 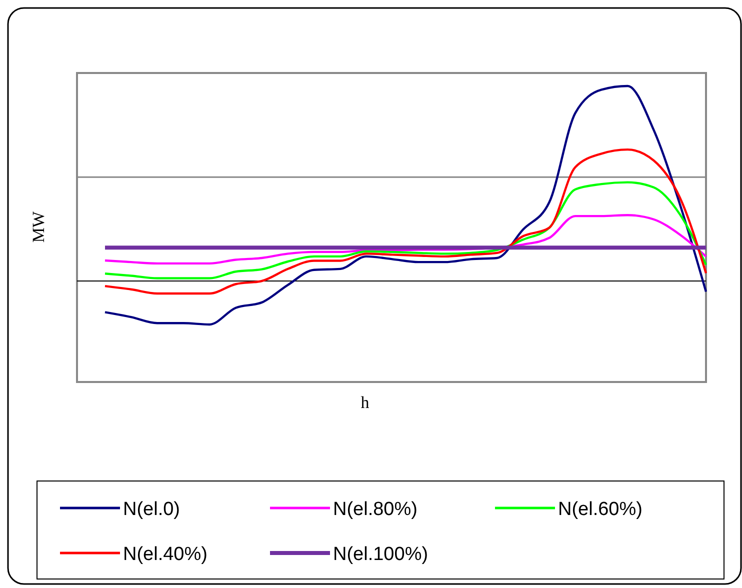 I want to click on legend-label: N(el.0), so click(x=151, y=509).